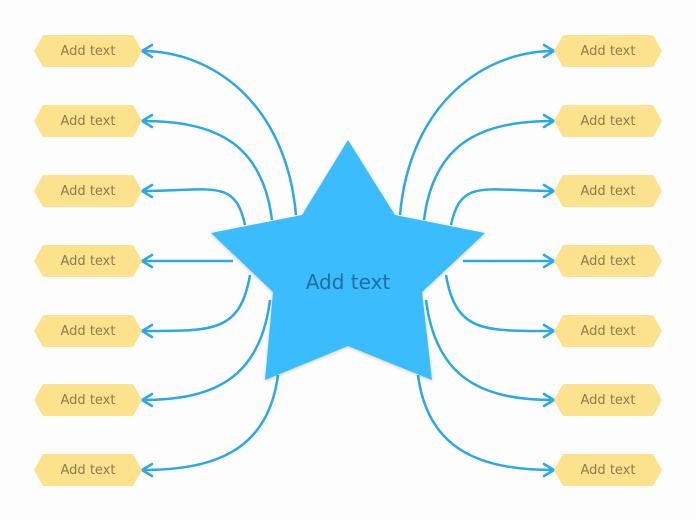  Describe the element at coordinates (348, 282) in the screenshot. I see `center-label: Add text` at that location.